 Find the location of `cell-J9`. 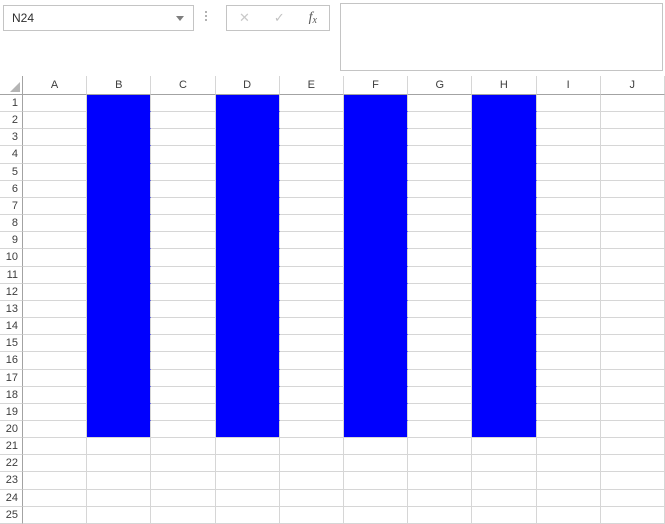

cell-J9 is located at coordinates (632, 241).